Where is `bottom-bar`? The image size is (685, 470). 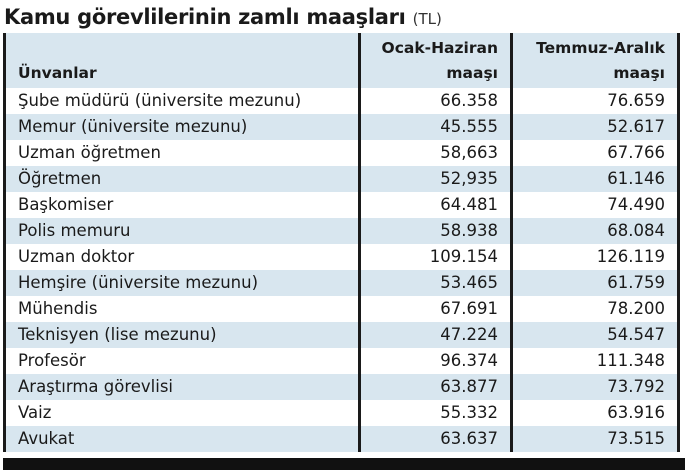
bottom-bar is located at coordinates (344, 464).